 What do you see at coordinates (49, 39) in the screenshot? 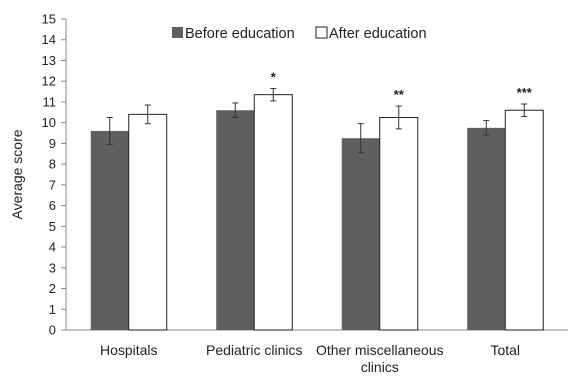
I see `y-tick-label: 14` at bounding box center [49, 39].